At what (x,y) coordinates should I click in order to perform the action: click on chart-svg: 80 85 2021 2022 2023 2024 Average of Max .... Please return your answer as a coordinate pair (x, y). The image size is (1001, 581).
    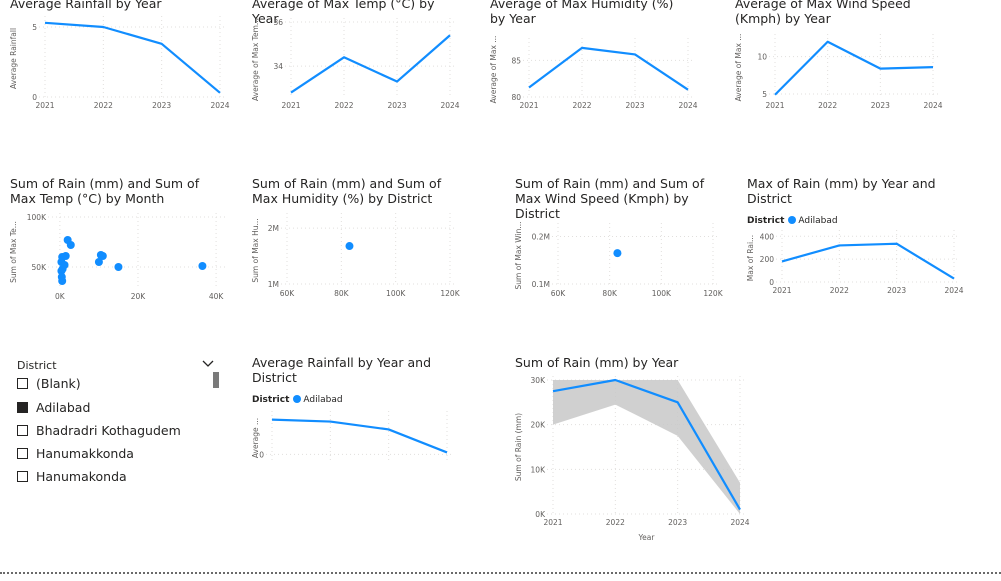
    Looking at the image, I should click on (593, 73).